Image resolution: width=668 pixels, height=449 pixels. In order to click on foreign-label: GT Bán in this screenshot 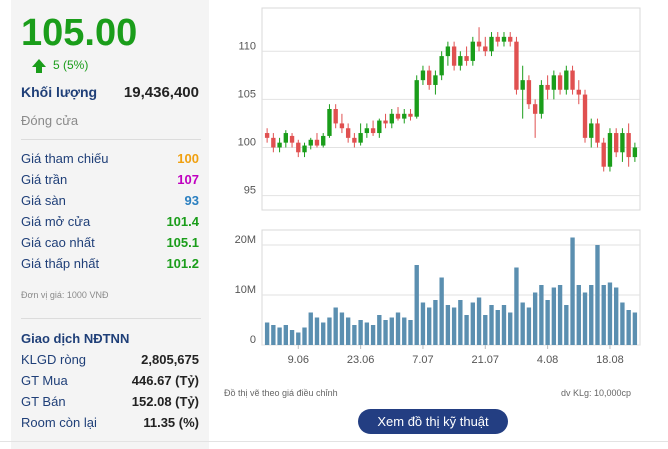, I will do `click(43, 401)`.